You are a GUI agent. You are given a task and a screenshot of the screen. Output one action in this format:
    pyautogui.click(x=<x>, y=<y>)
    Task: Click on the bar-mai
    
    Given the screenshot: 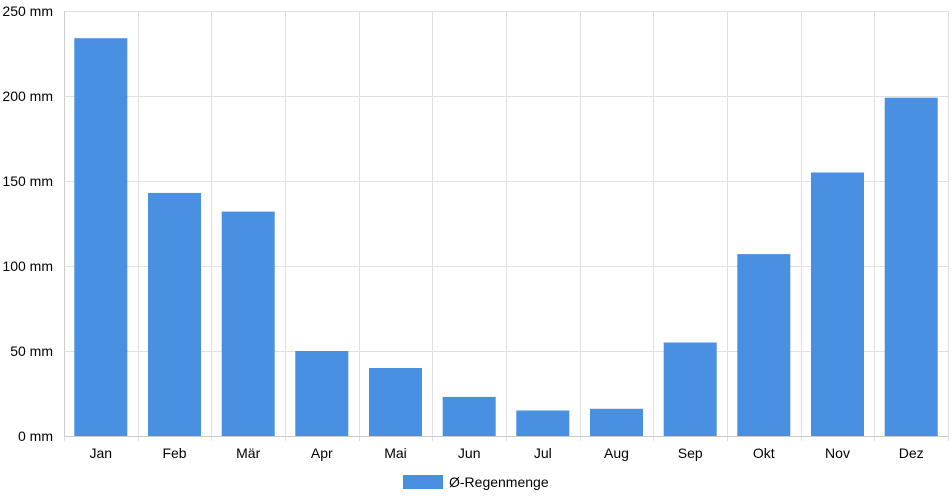 What is the action you would take?
    pyautogui.click(x=395, y=402)
    